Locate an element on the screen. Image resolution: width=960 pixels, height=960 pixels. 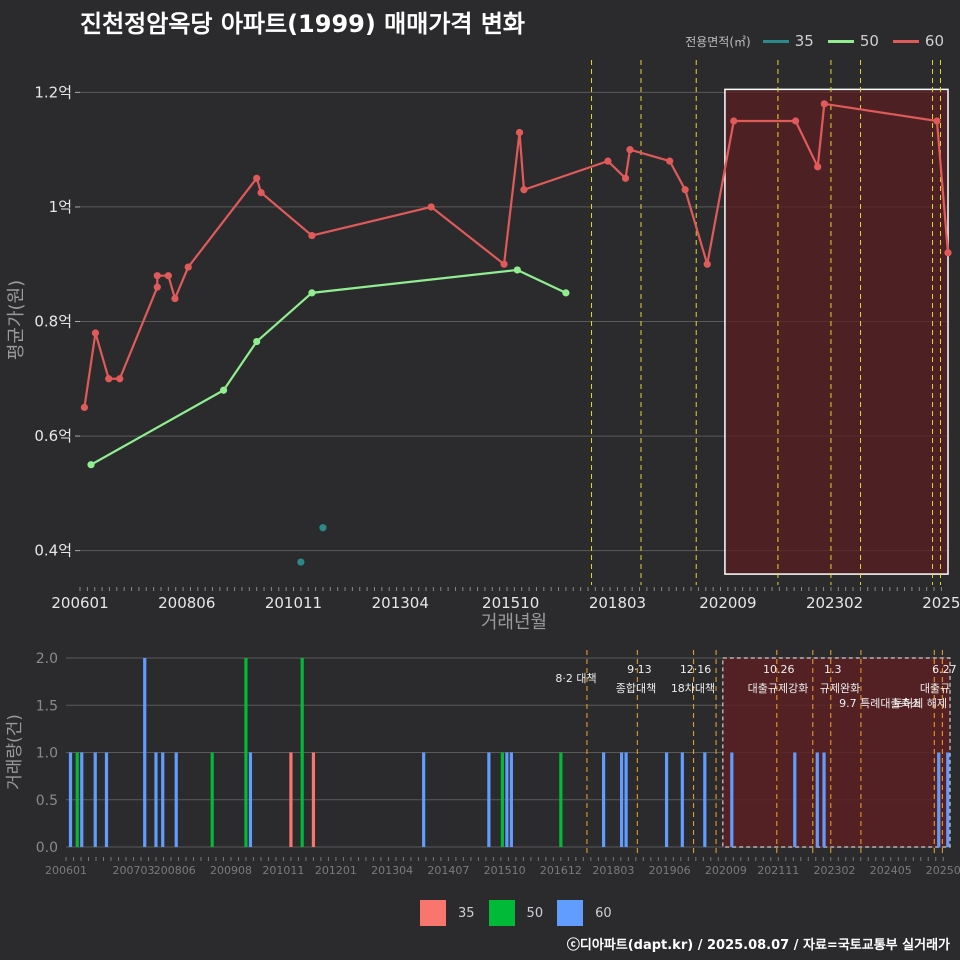
legend-label-60: 60 is located at coordinates (934, 41).